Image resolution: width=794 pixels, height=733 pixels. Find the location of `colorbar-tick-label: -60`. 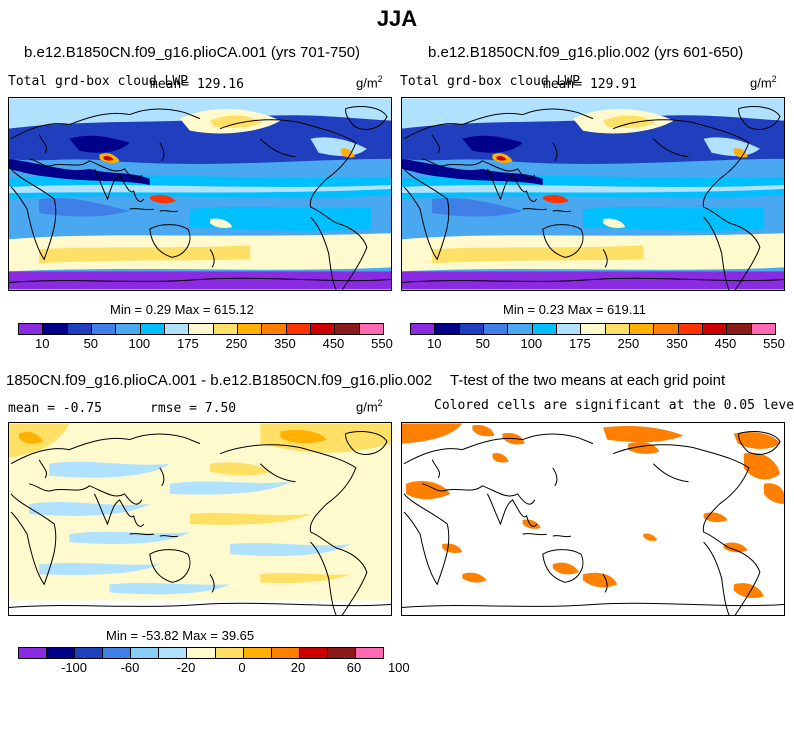

colorbar-tick-label: -60 is located at coordinates (130, 667).